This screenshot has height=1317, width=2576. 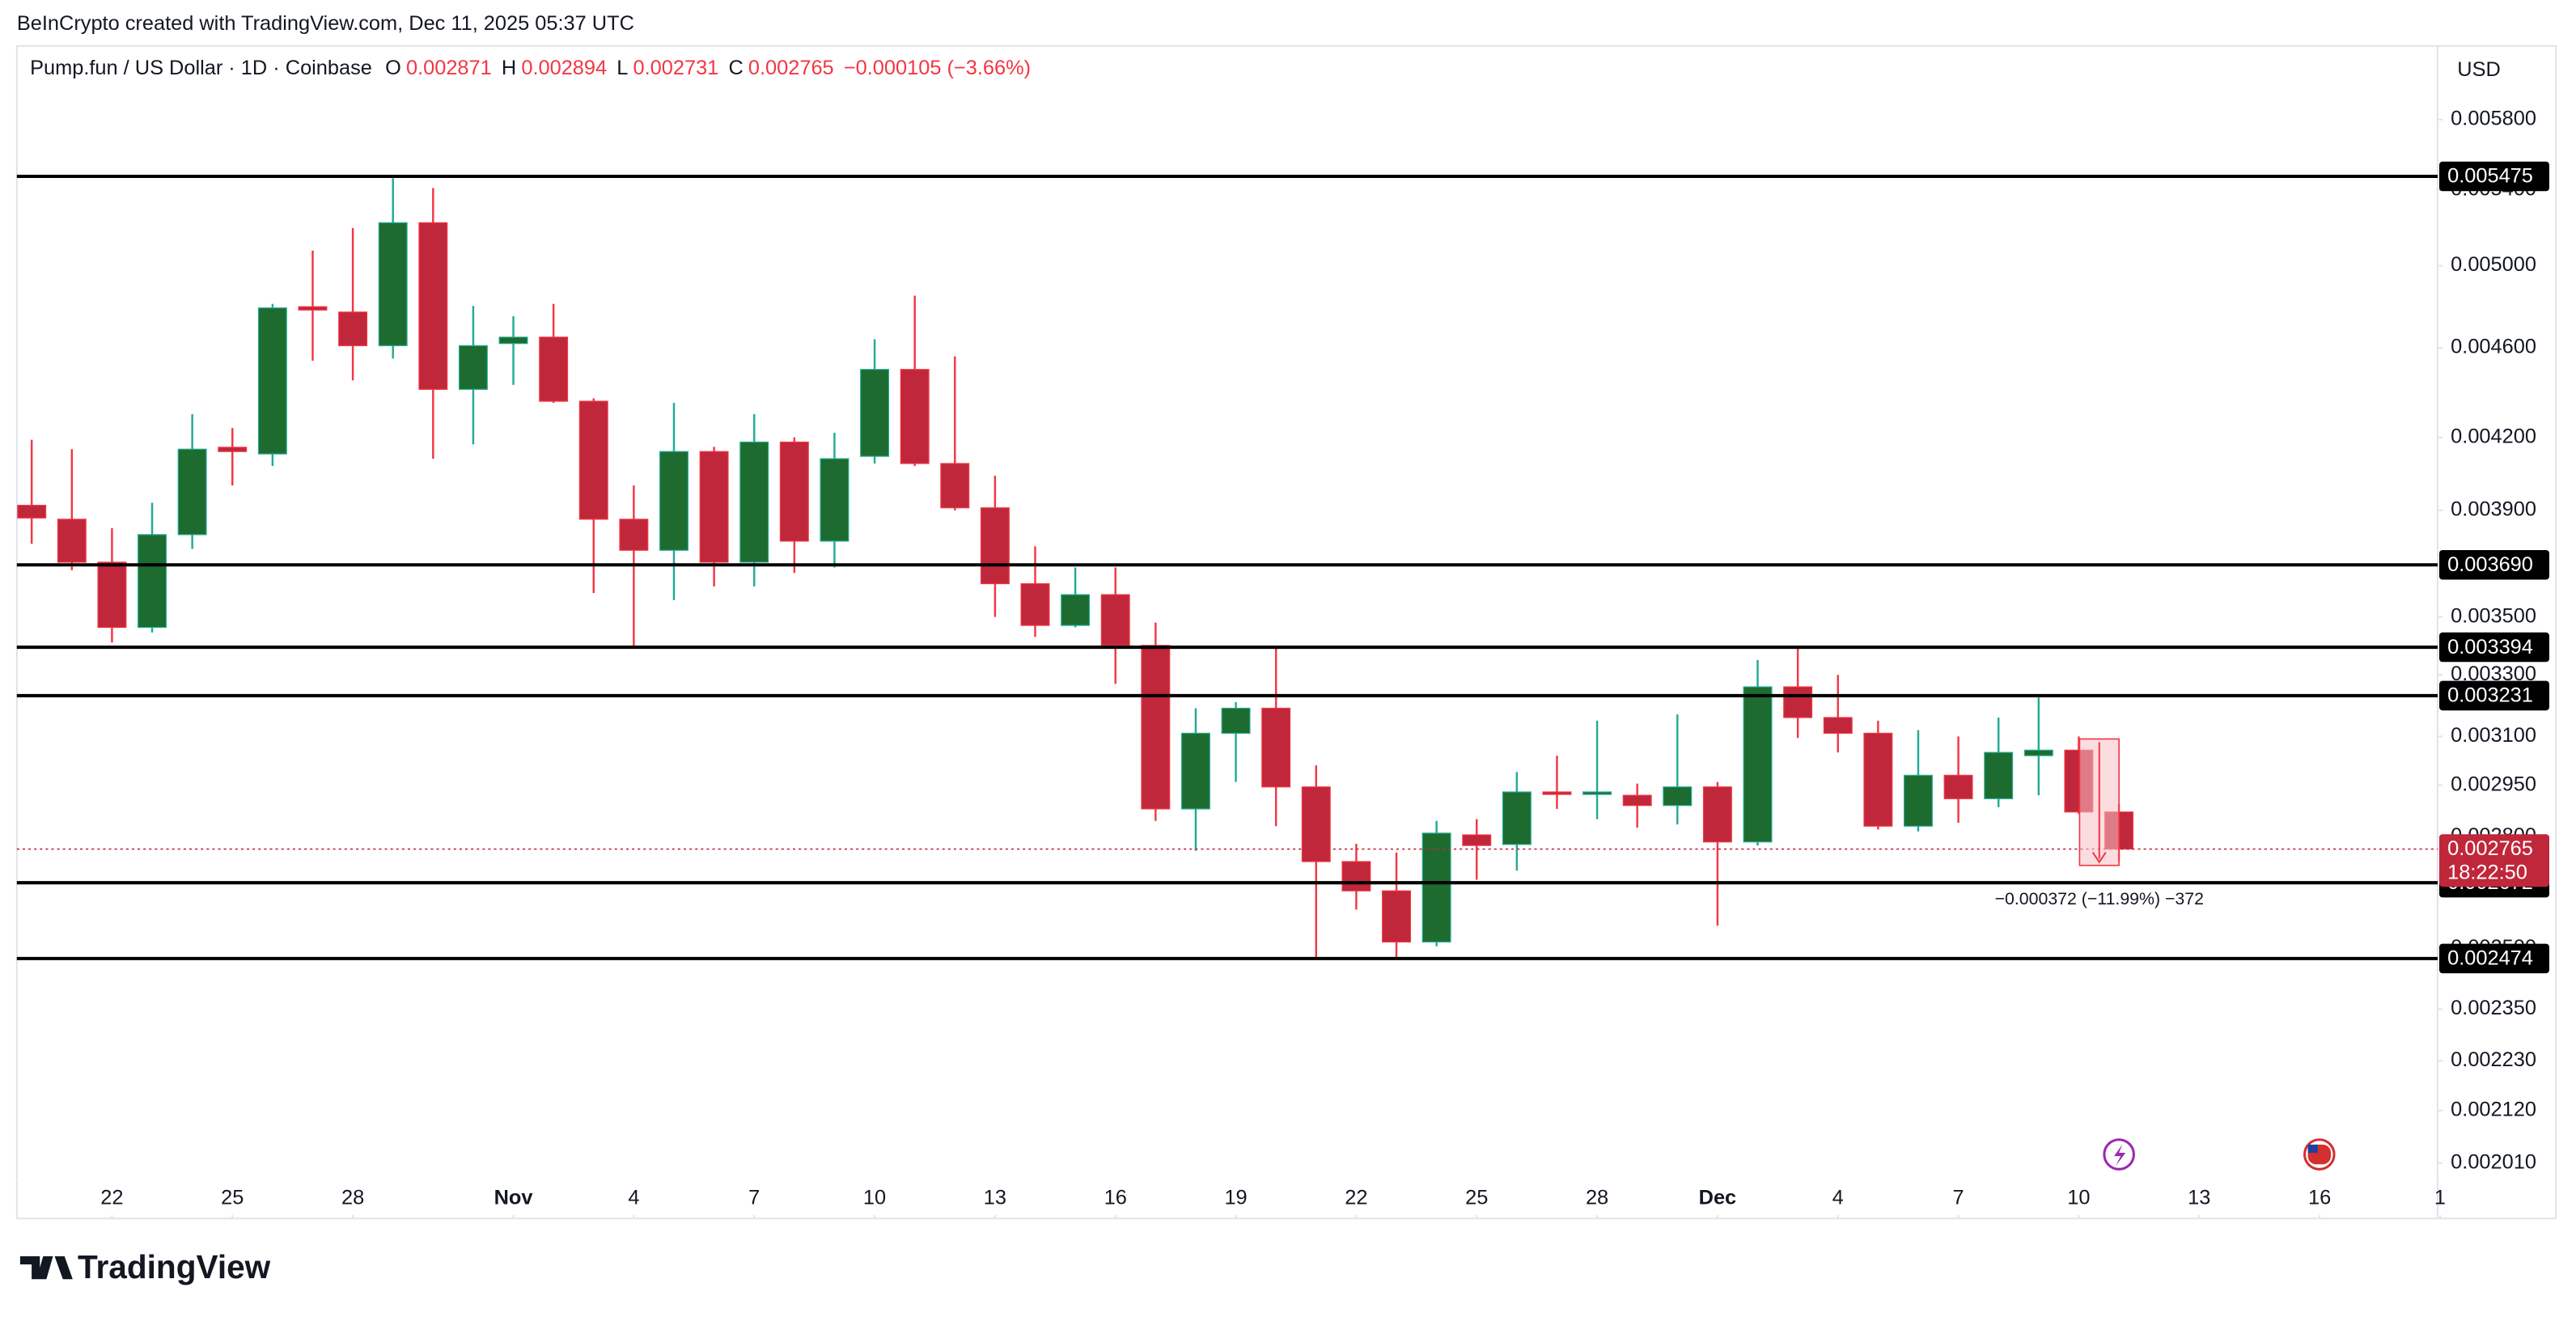 I want to click on flag-canton, so click(x=2312, y=1149).